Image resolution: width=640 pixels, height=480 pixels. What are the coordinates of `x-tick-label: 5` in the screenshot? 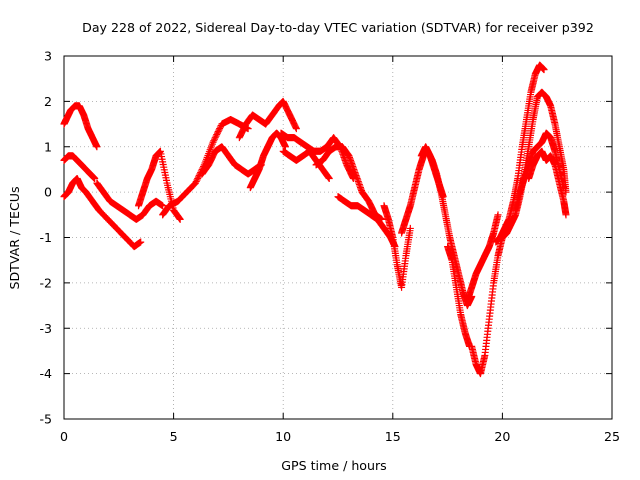 It's located at (174, 436).